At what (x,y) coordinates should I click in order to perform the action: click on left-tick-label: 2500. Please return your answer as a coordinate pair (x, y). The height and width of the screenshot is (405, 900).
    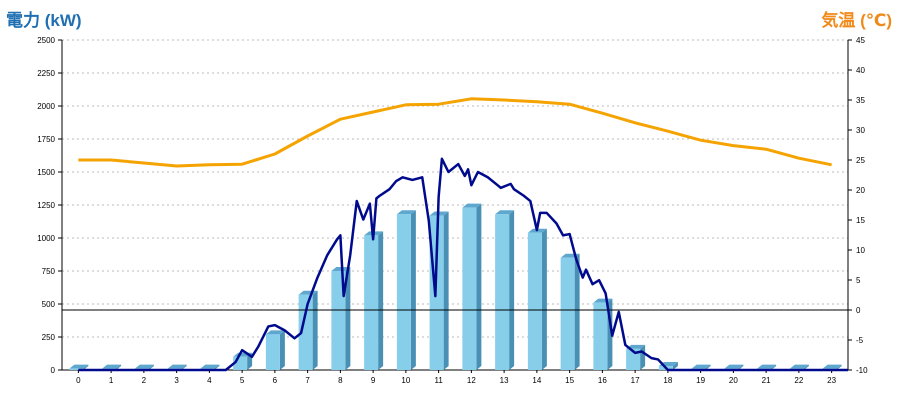
    Looking at the image, I should click on (46, 40).